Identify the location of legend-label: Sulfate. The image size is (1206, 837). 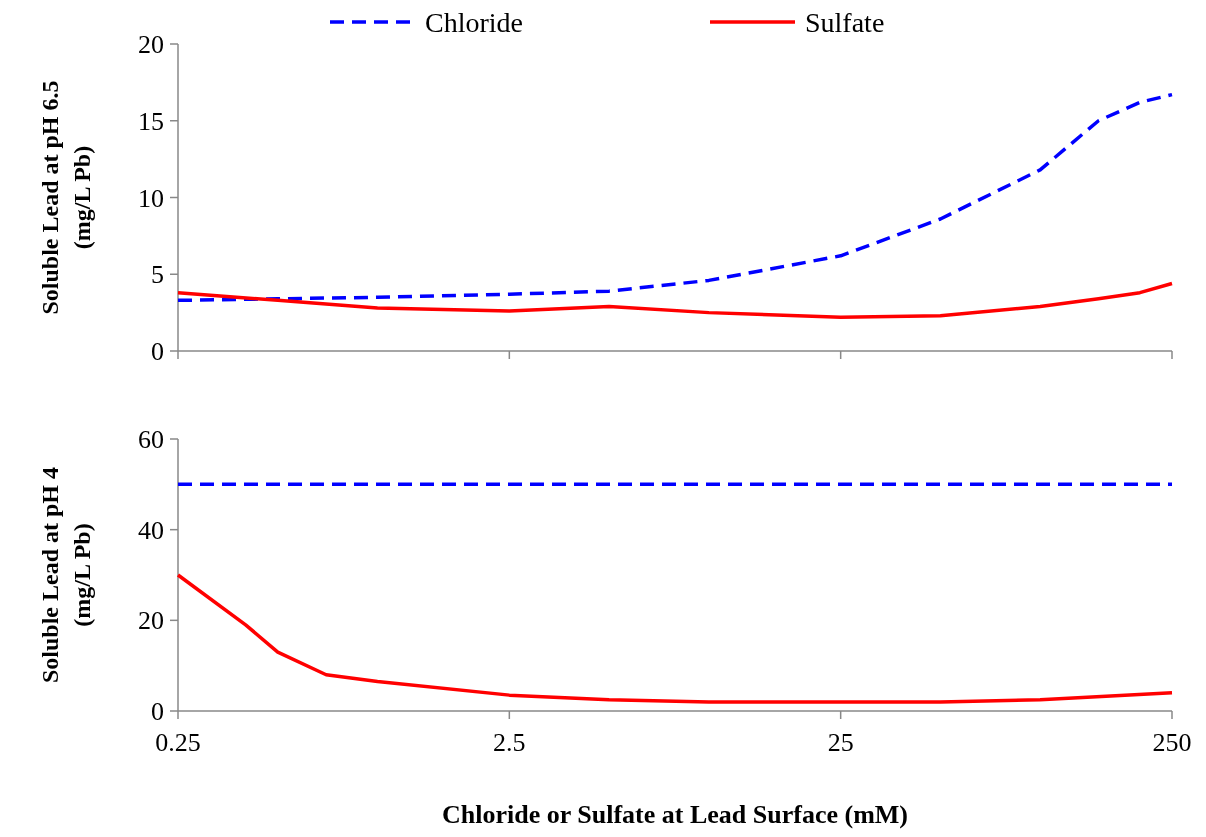
(845, 22).